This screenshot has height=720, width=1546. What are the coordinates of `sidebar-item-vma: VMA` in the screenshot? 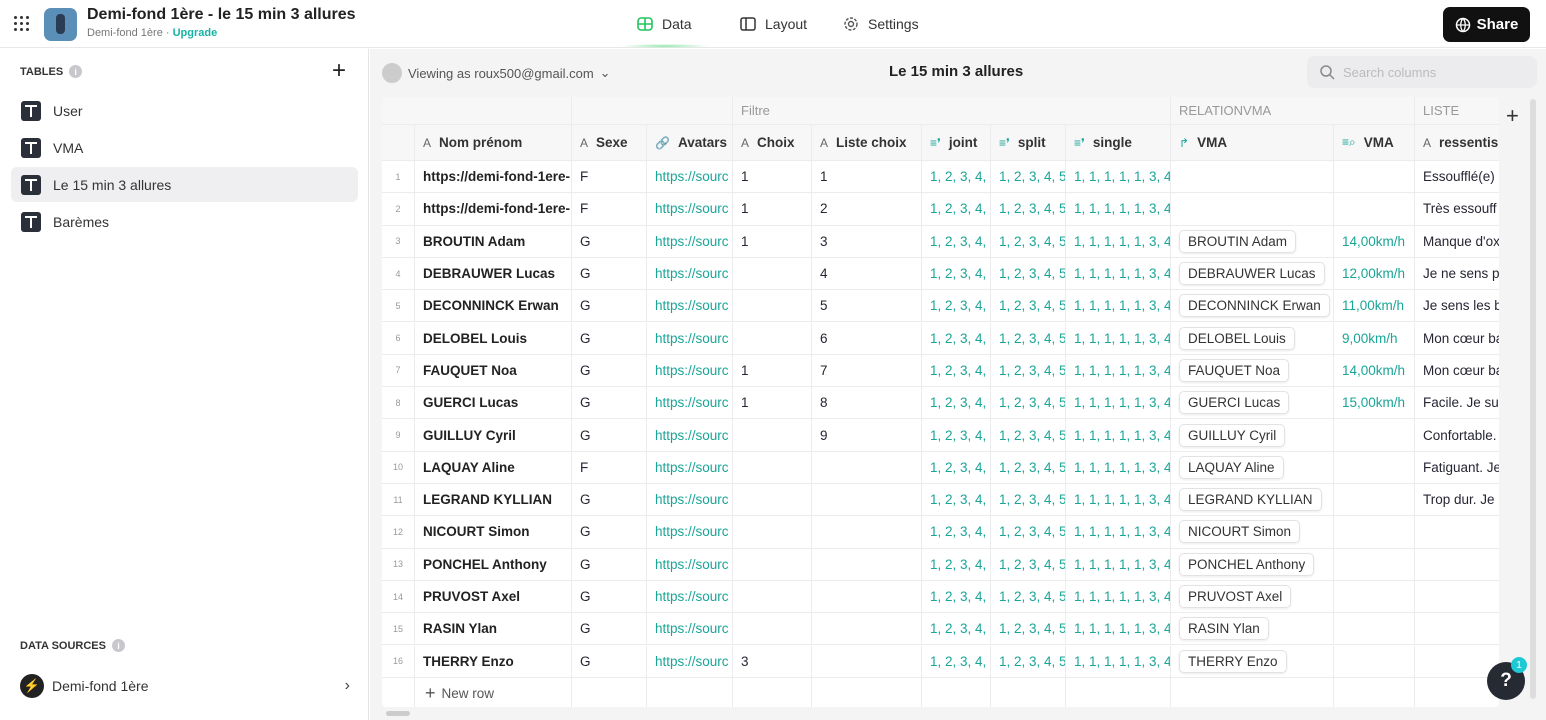 It's located at (184, 147).